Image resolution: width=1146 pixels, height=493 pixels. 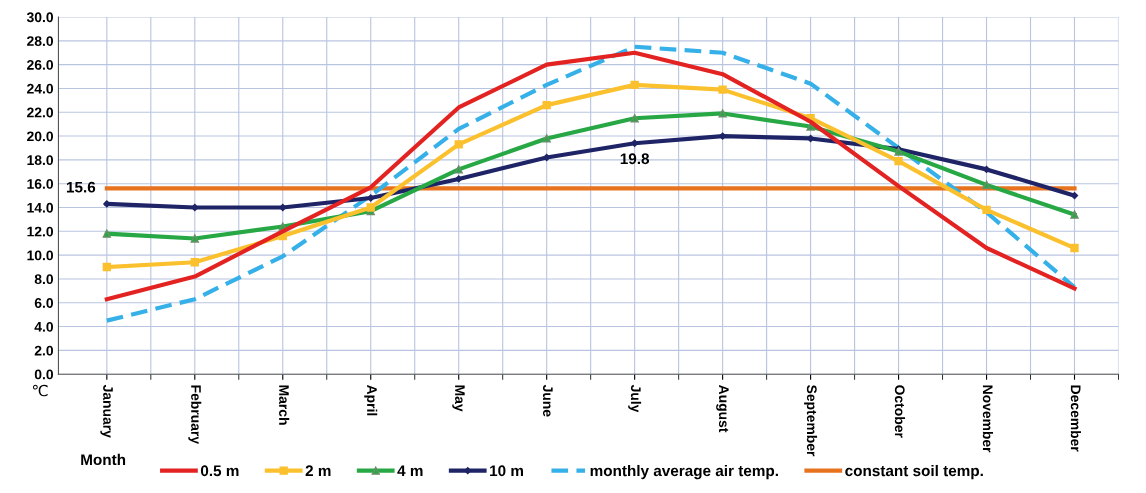 I want to click on y-tick-label: 16.0, so click(x=40, y=184).